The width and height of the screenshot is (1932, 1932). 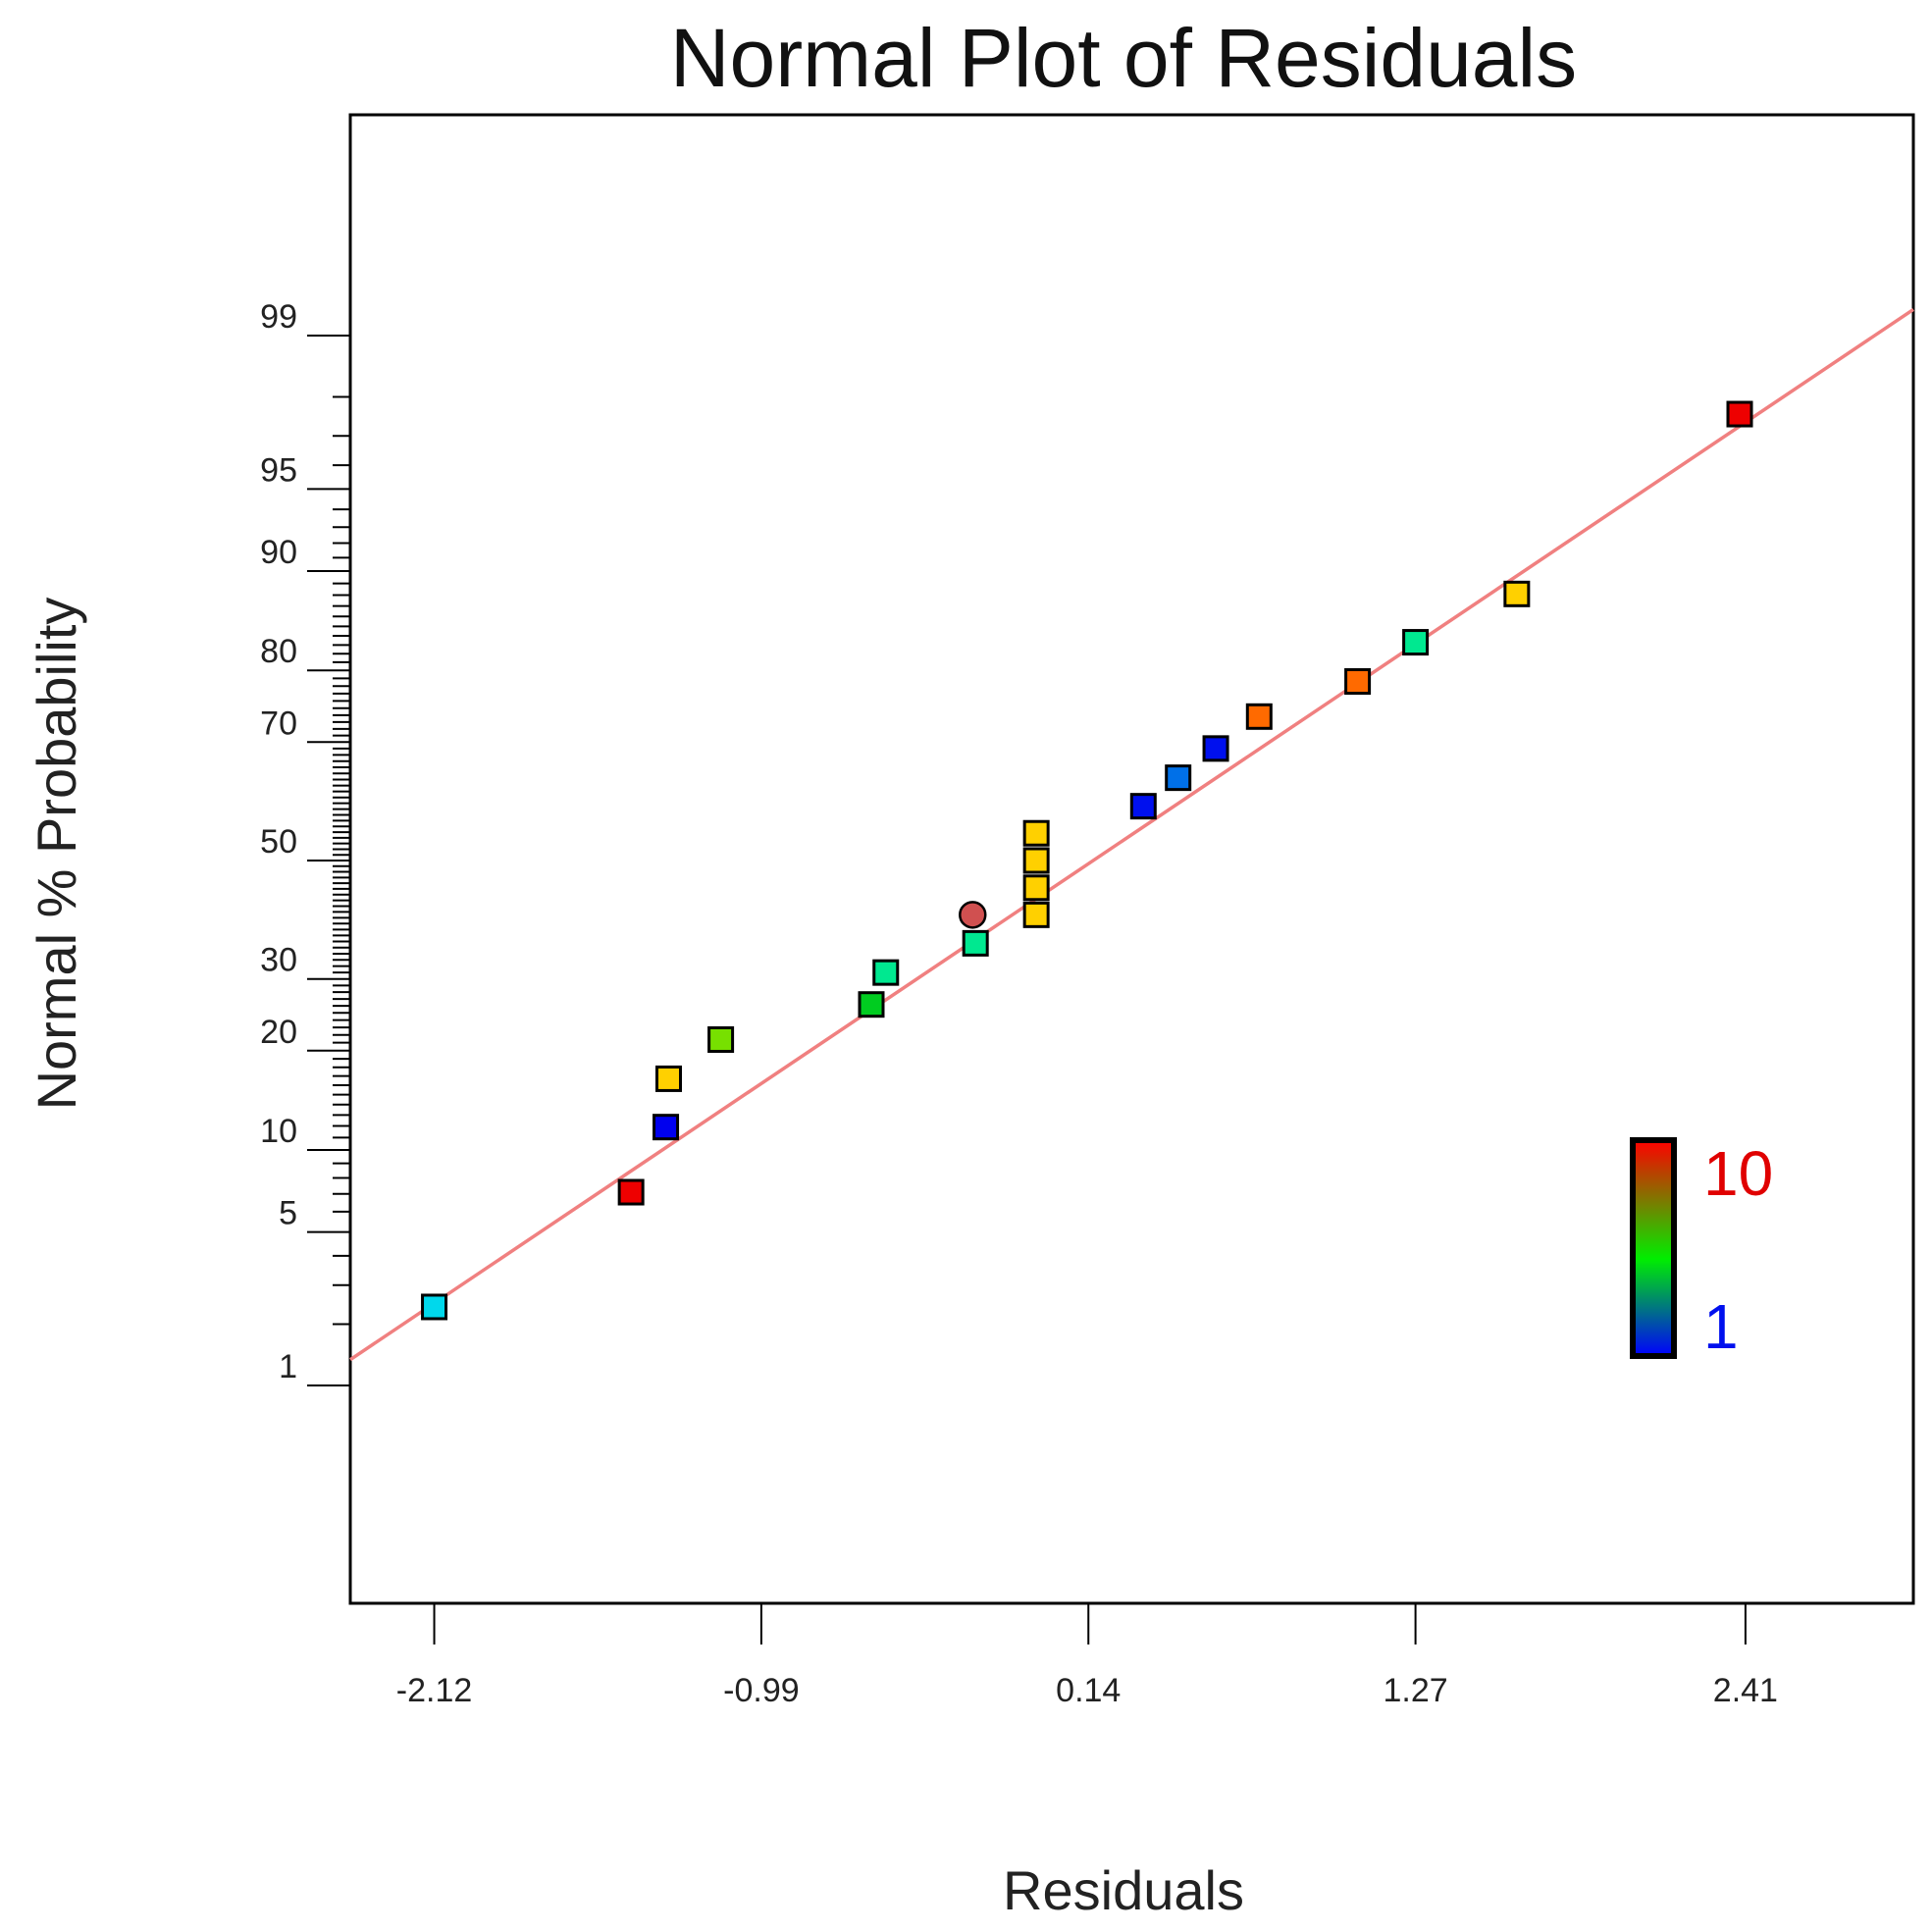 I want to click on x-tick-label: 1.27, so click(x=1416, y=1690).